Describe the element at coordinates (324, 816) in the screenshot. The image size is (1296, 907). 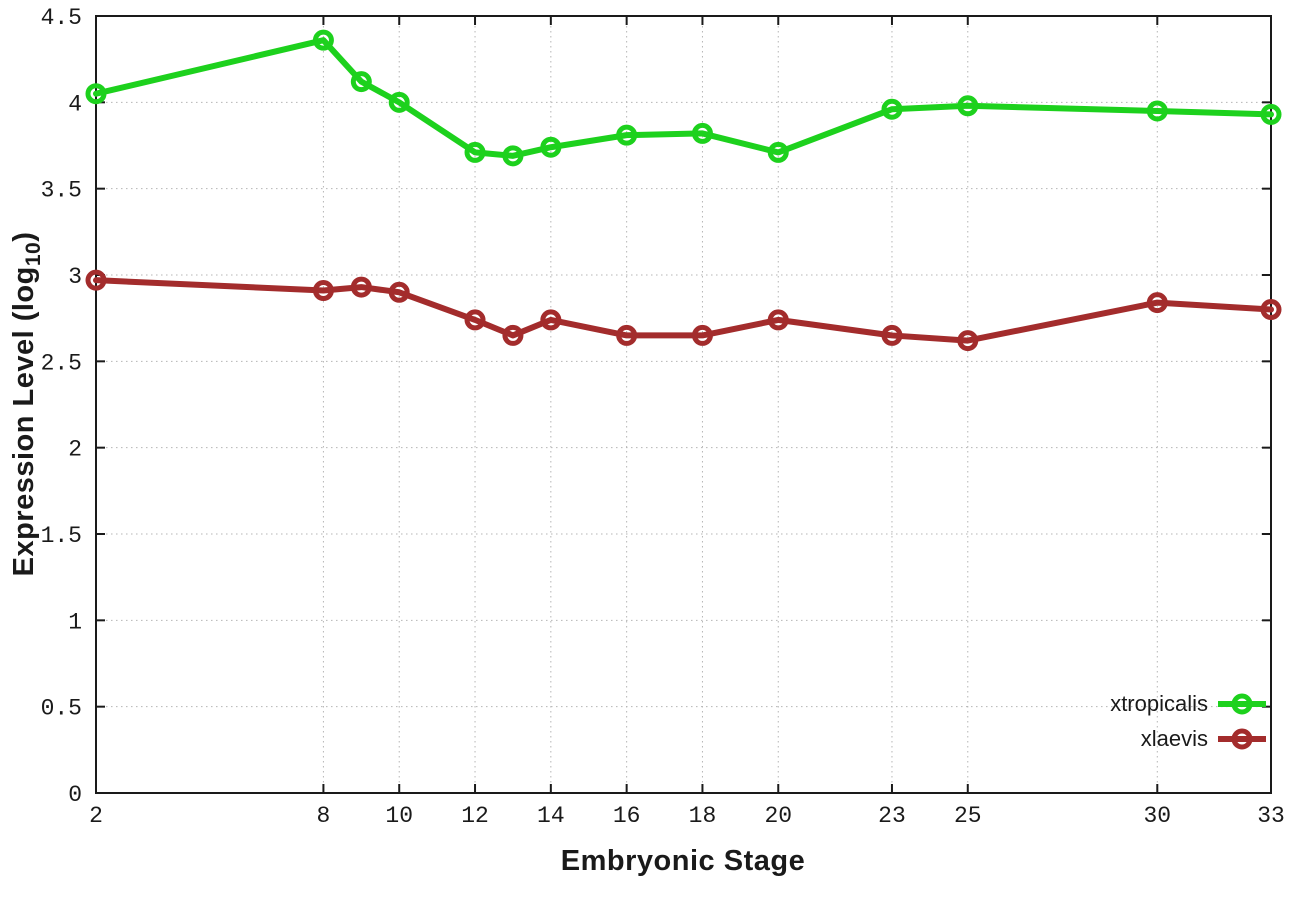
I see `x-tick-label: 8` at that location.